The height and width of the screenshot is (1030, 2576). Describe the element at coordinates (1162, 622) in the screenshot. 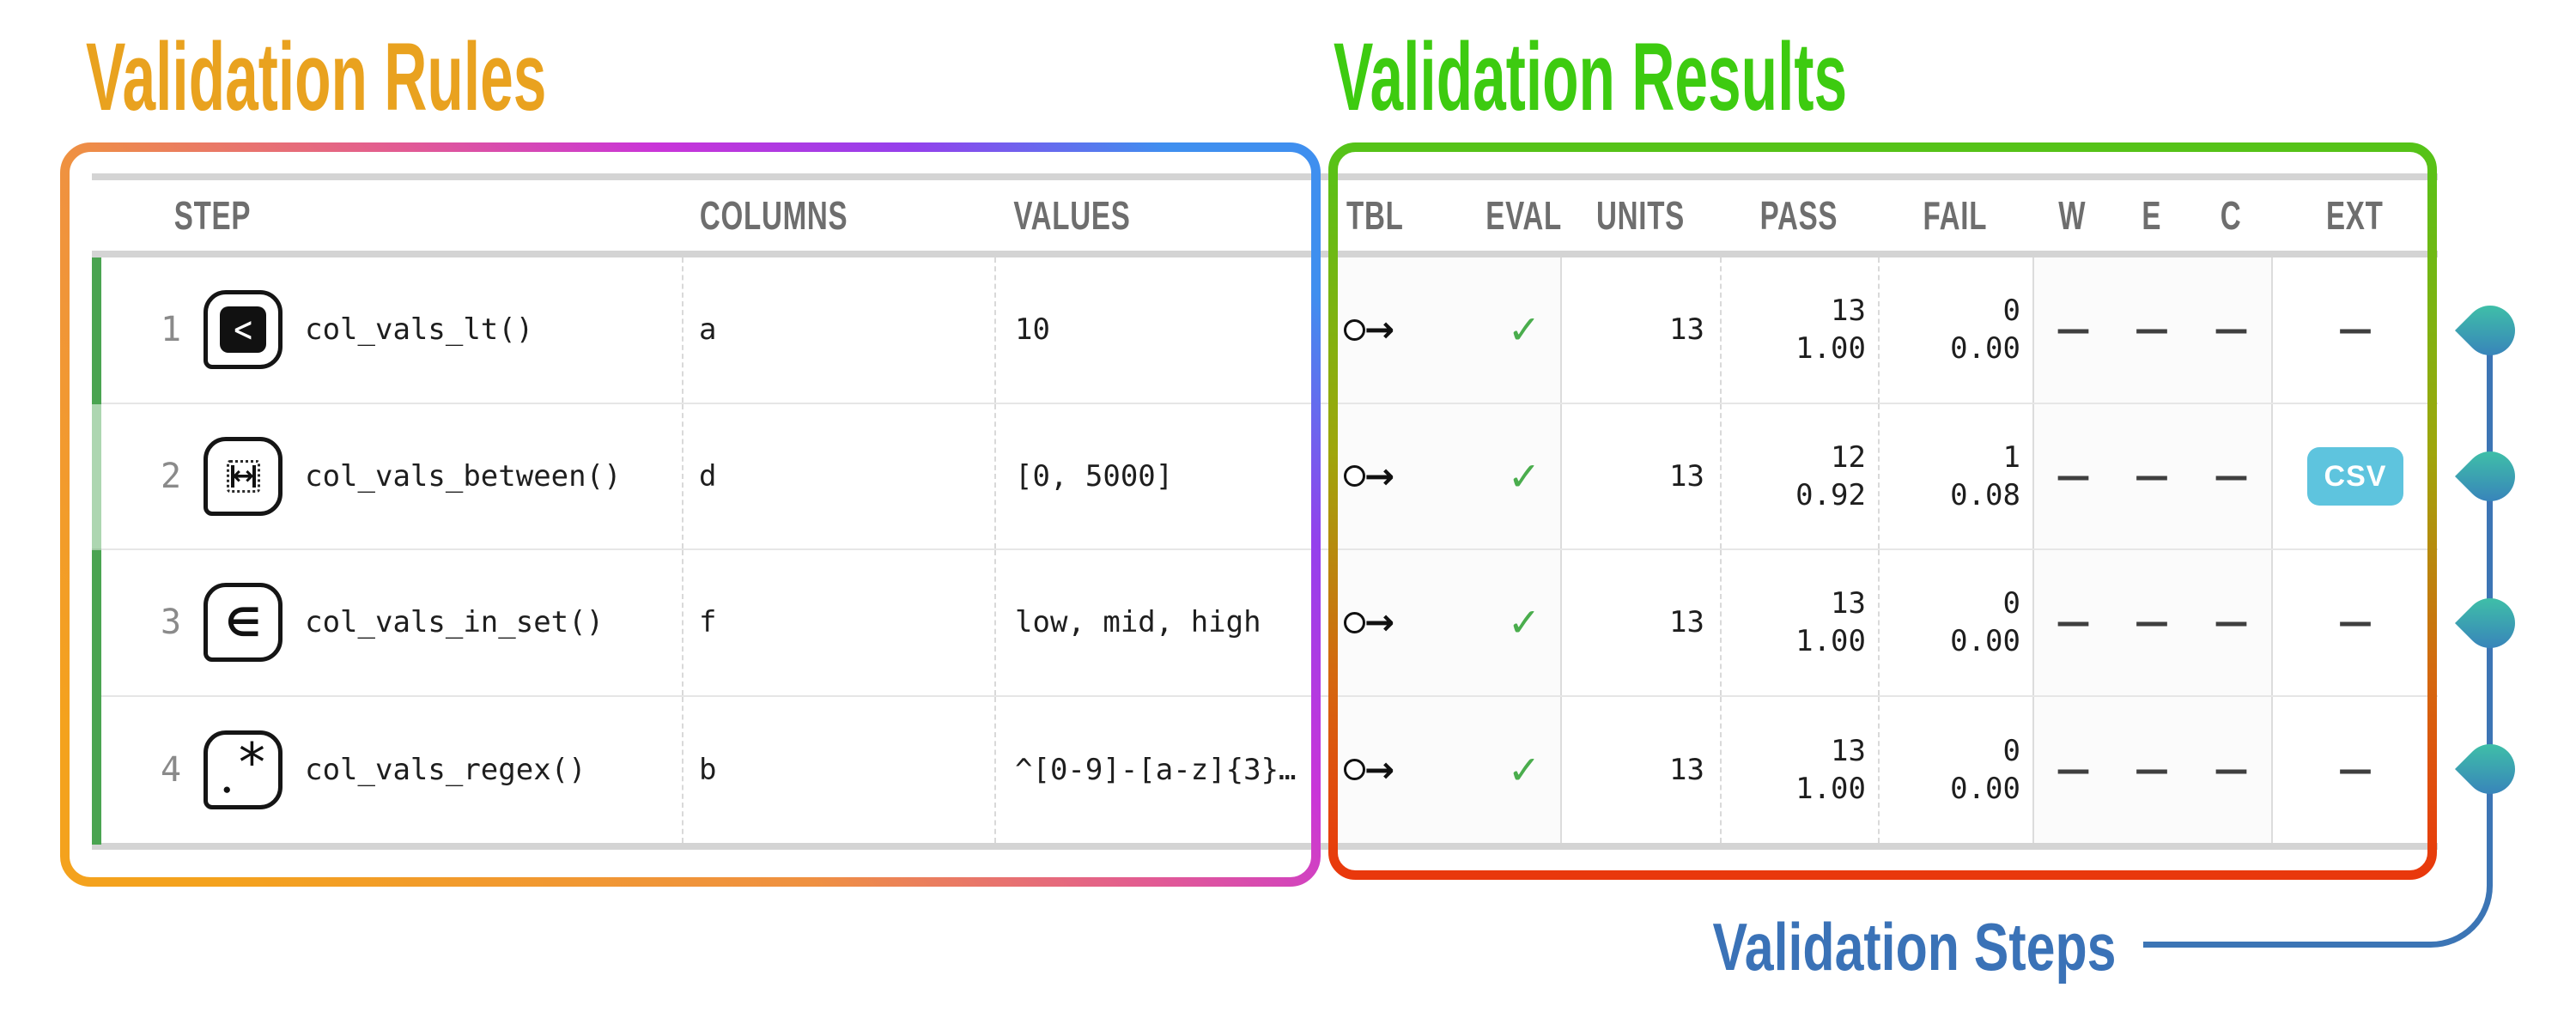

I see `values-cell: low, mid, high` at that location.